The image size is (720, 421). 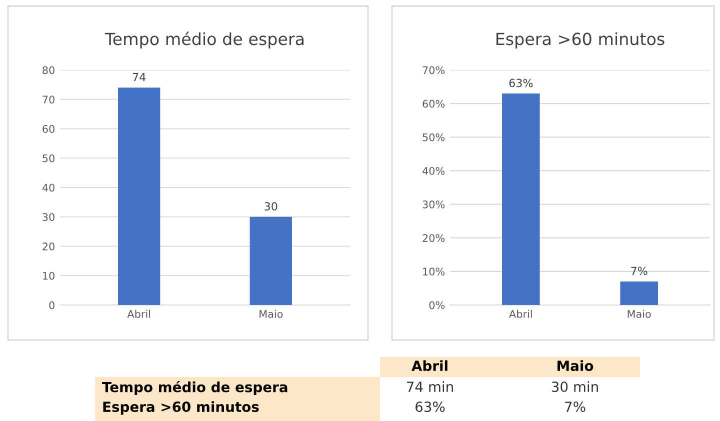 What do you see at coordinates (48, 70) in the screenshot?
I see `y-tick-label: 80` at bounding box center [48, 70].